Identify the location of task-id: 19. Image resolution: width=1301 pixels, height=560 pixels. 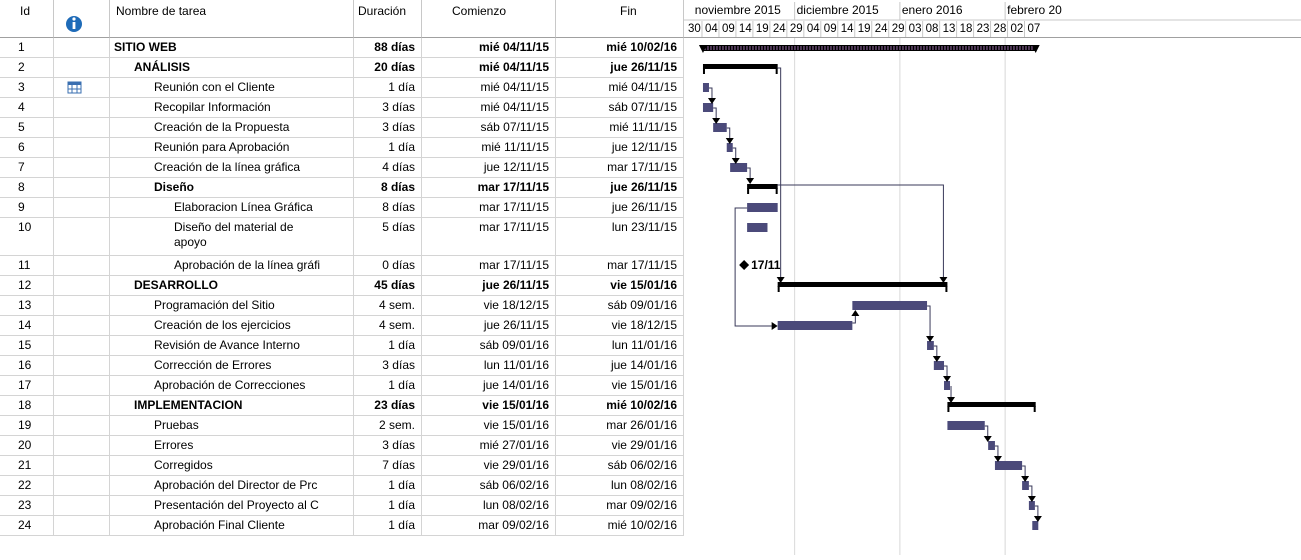
(27, 425).